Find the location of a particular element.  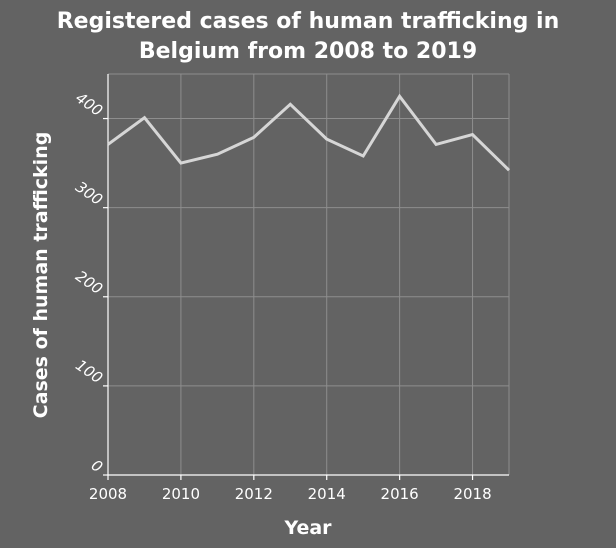

data-series-line is located at coordinates (309, 132).